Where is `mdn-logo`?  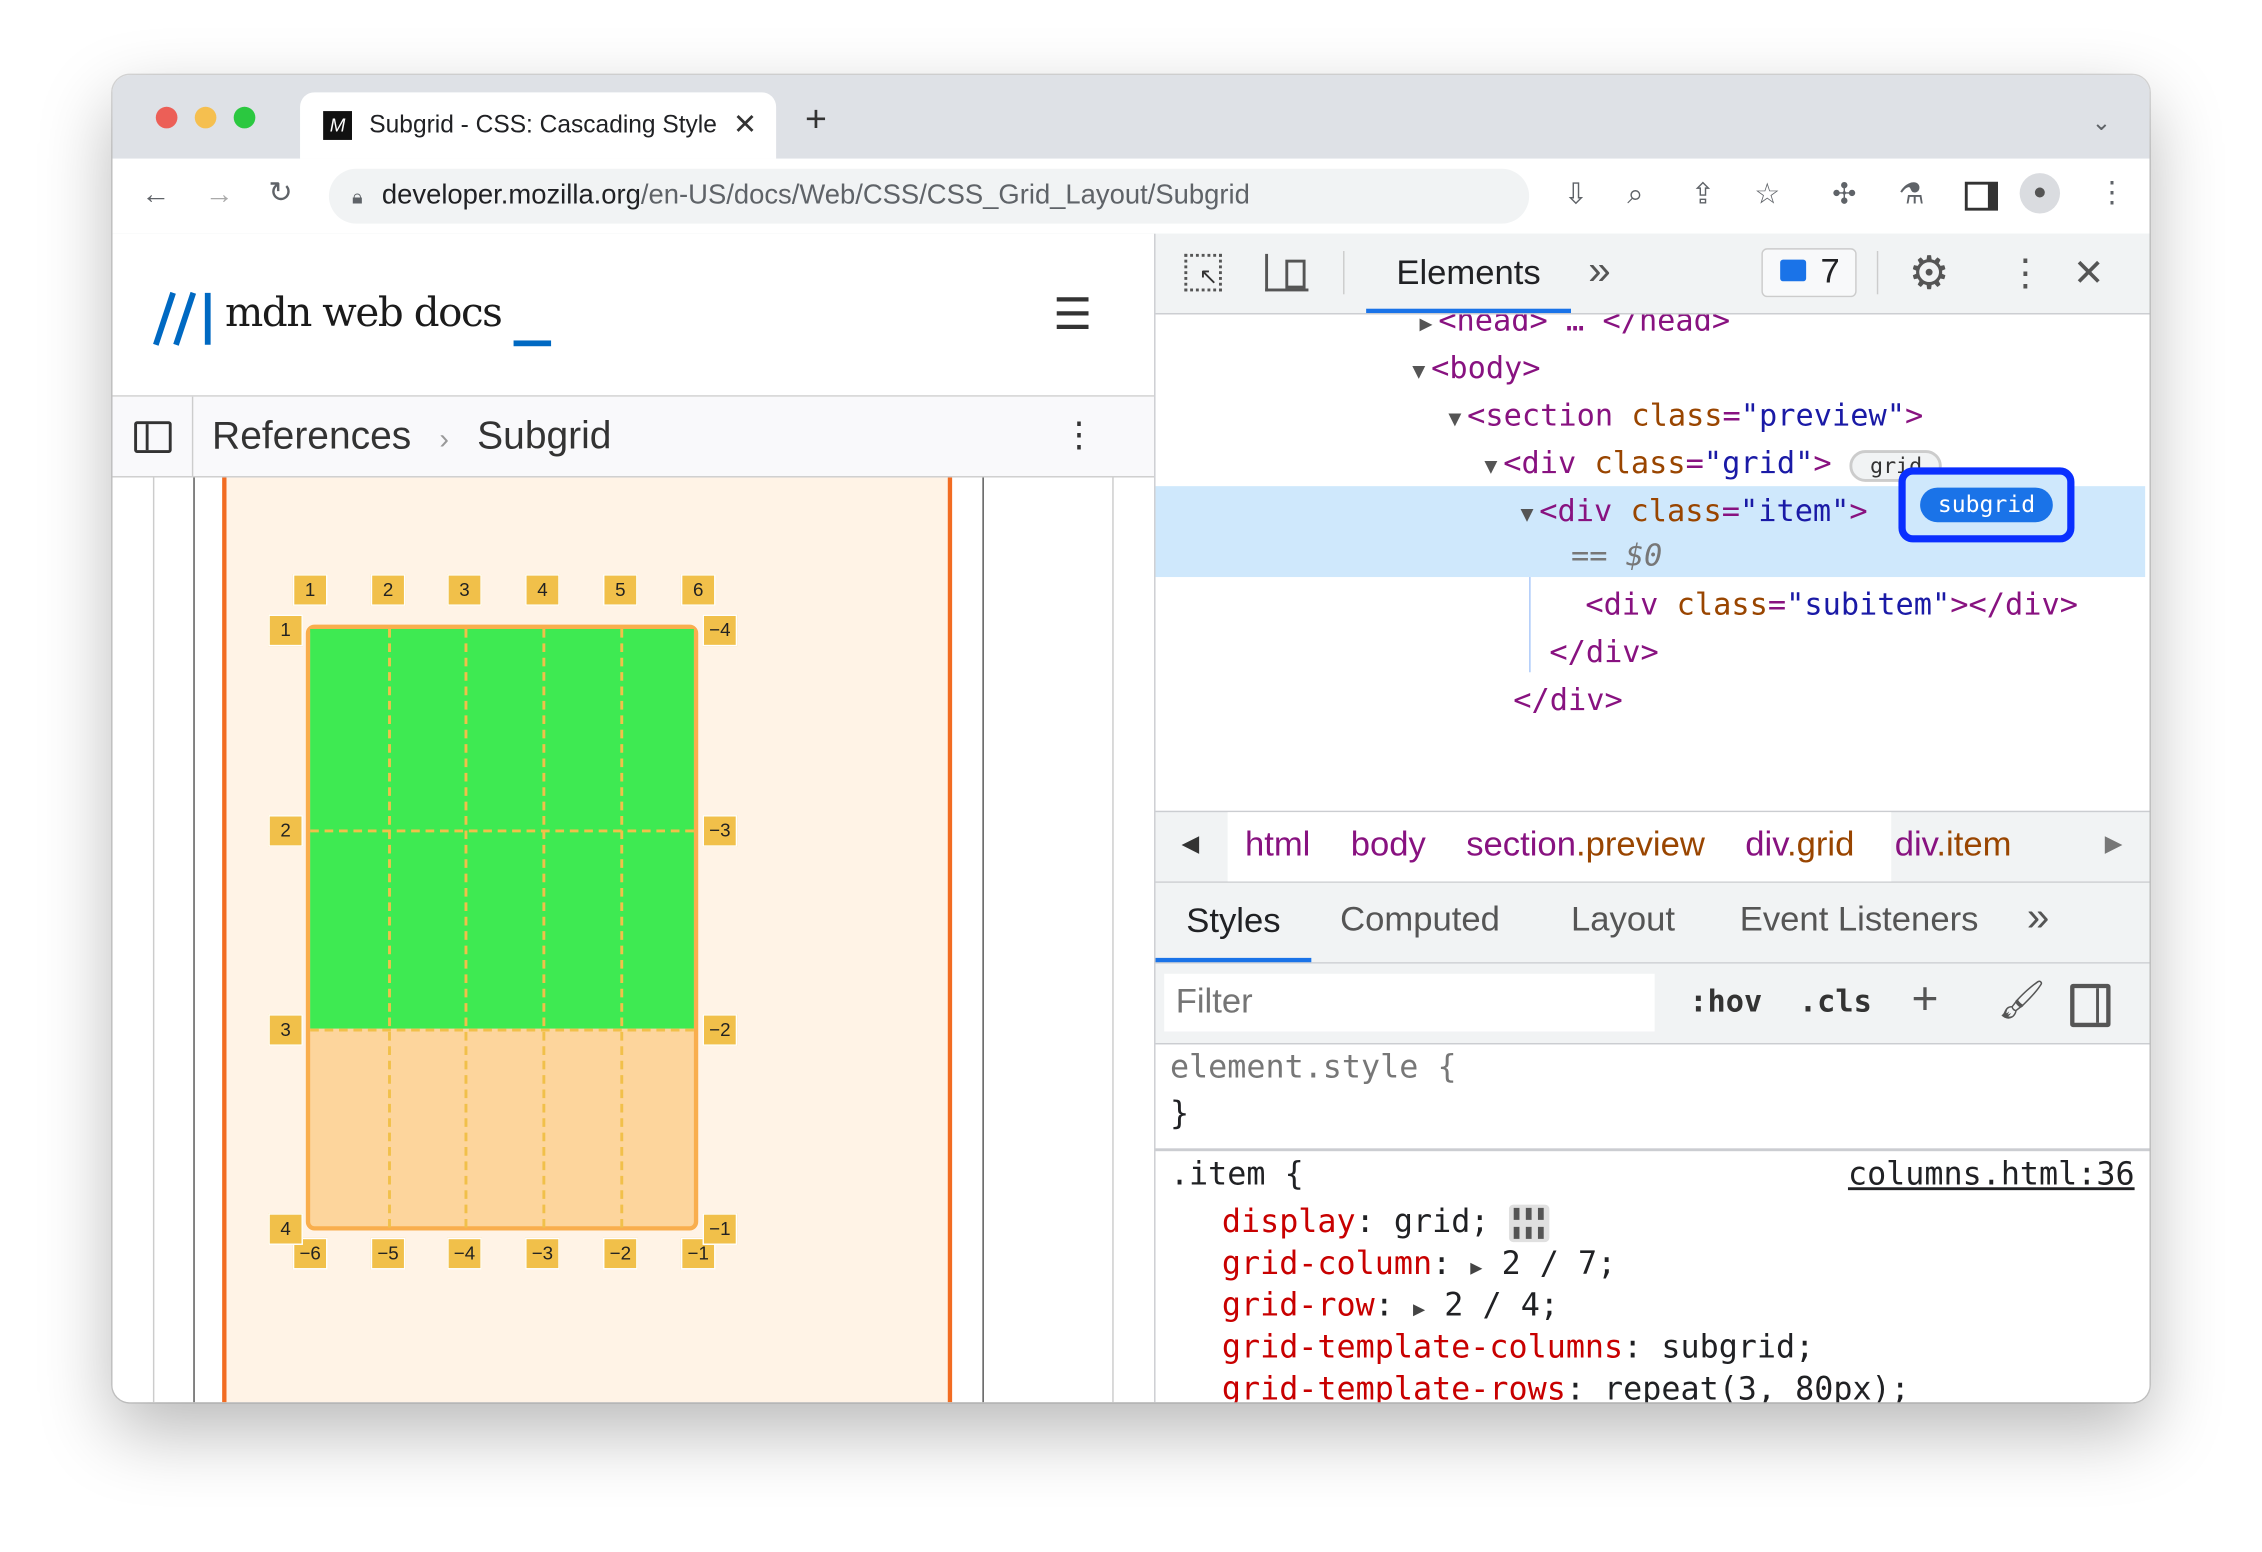
mdn-logo is located at coordinates (183, 322).